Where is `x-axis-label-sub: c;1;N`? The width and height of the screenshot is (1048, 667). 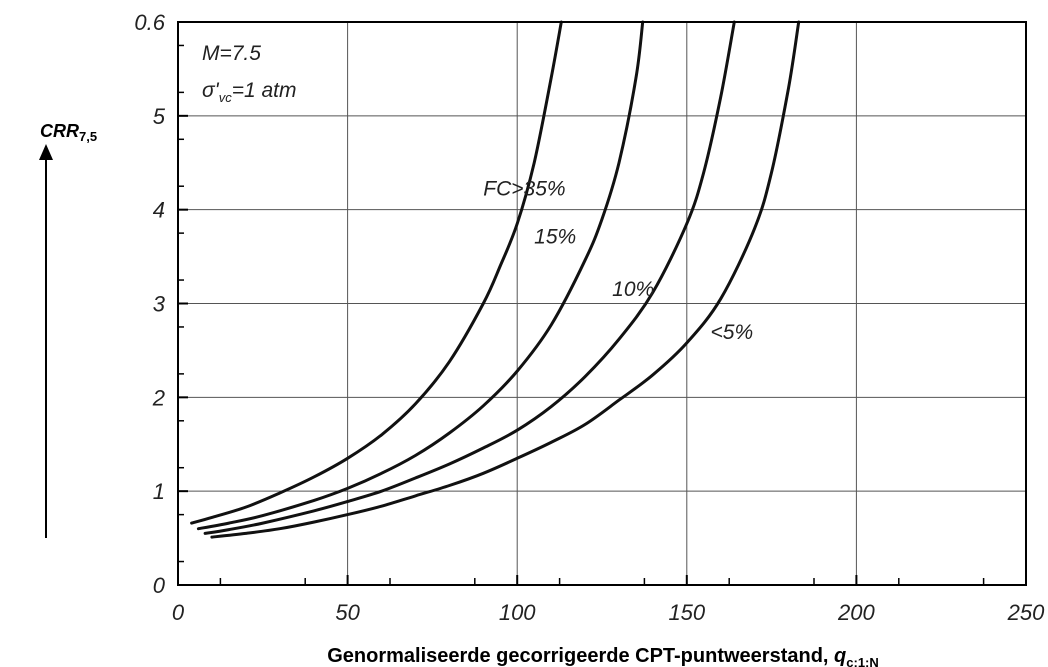
x-axis-label-sub: c;1;N is located at coordinates (862, 661).